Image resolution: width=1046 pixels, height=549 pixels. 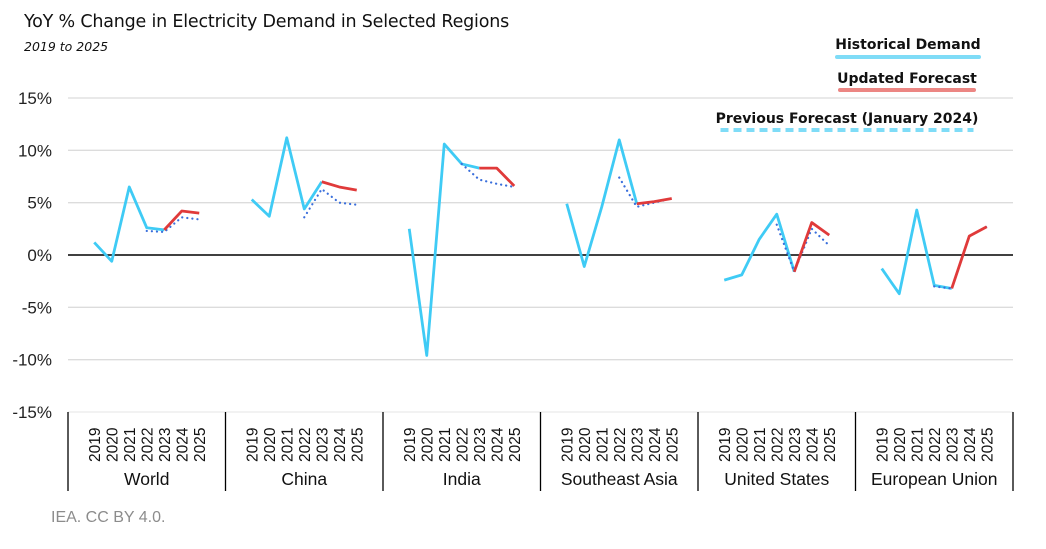 What do you see at coordinates (304, 479) in the screenshot?
I see `x-group-label: China` at bounding box center [304, 479].